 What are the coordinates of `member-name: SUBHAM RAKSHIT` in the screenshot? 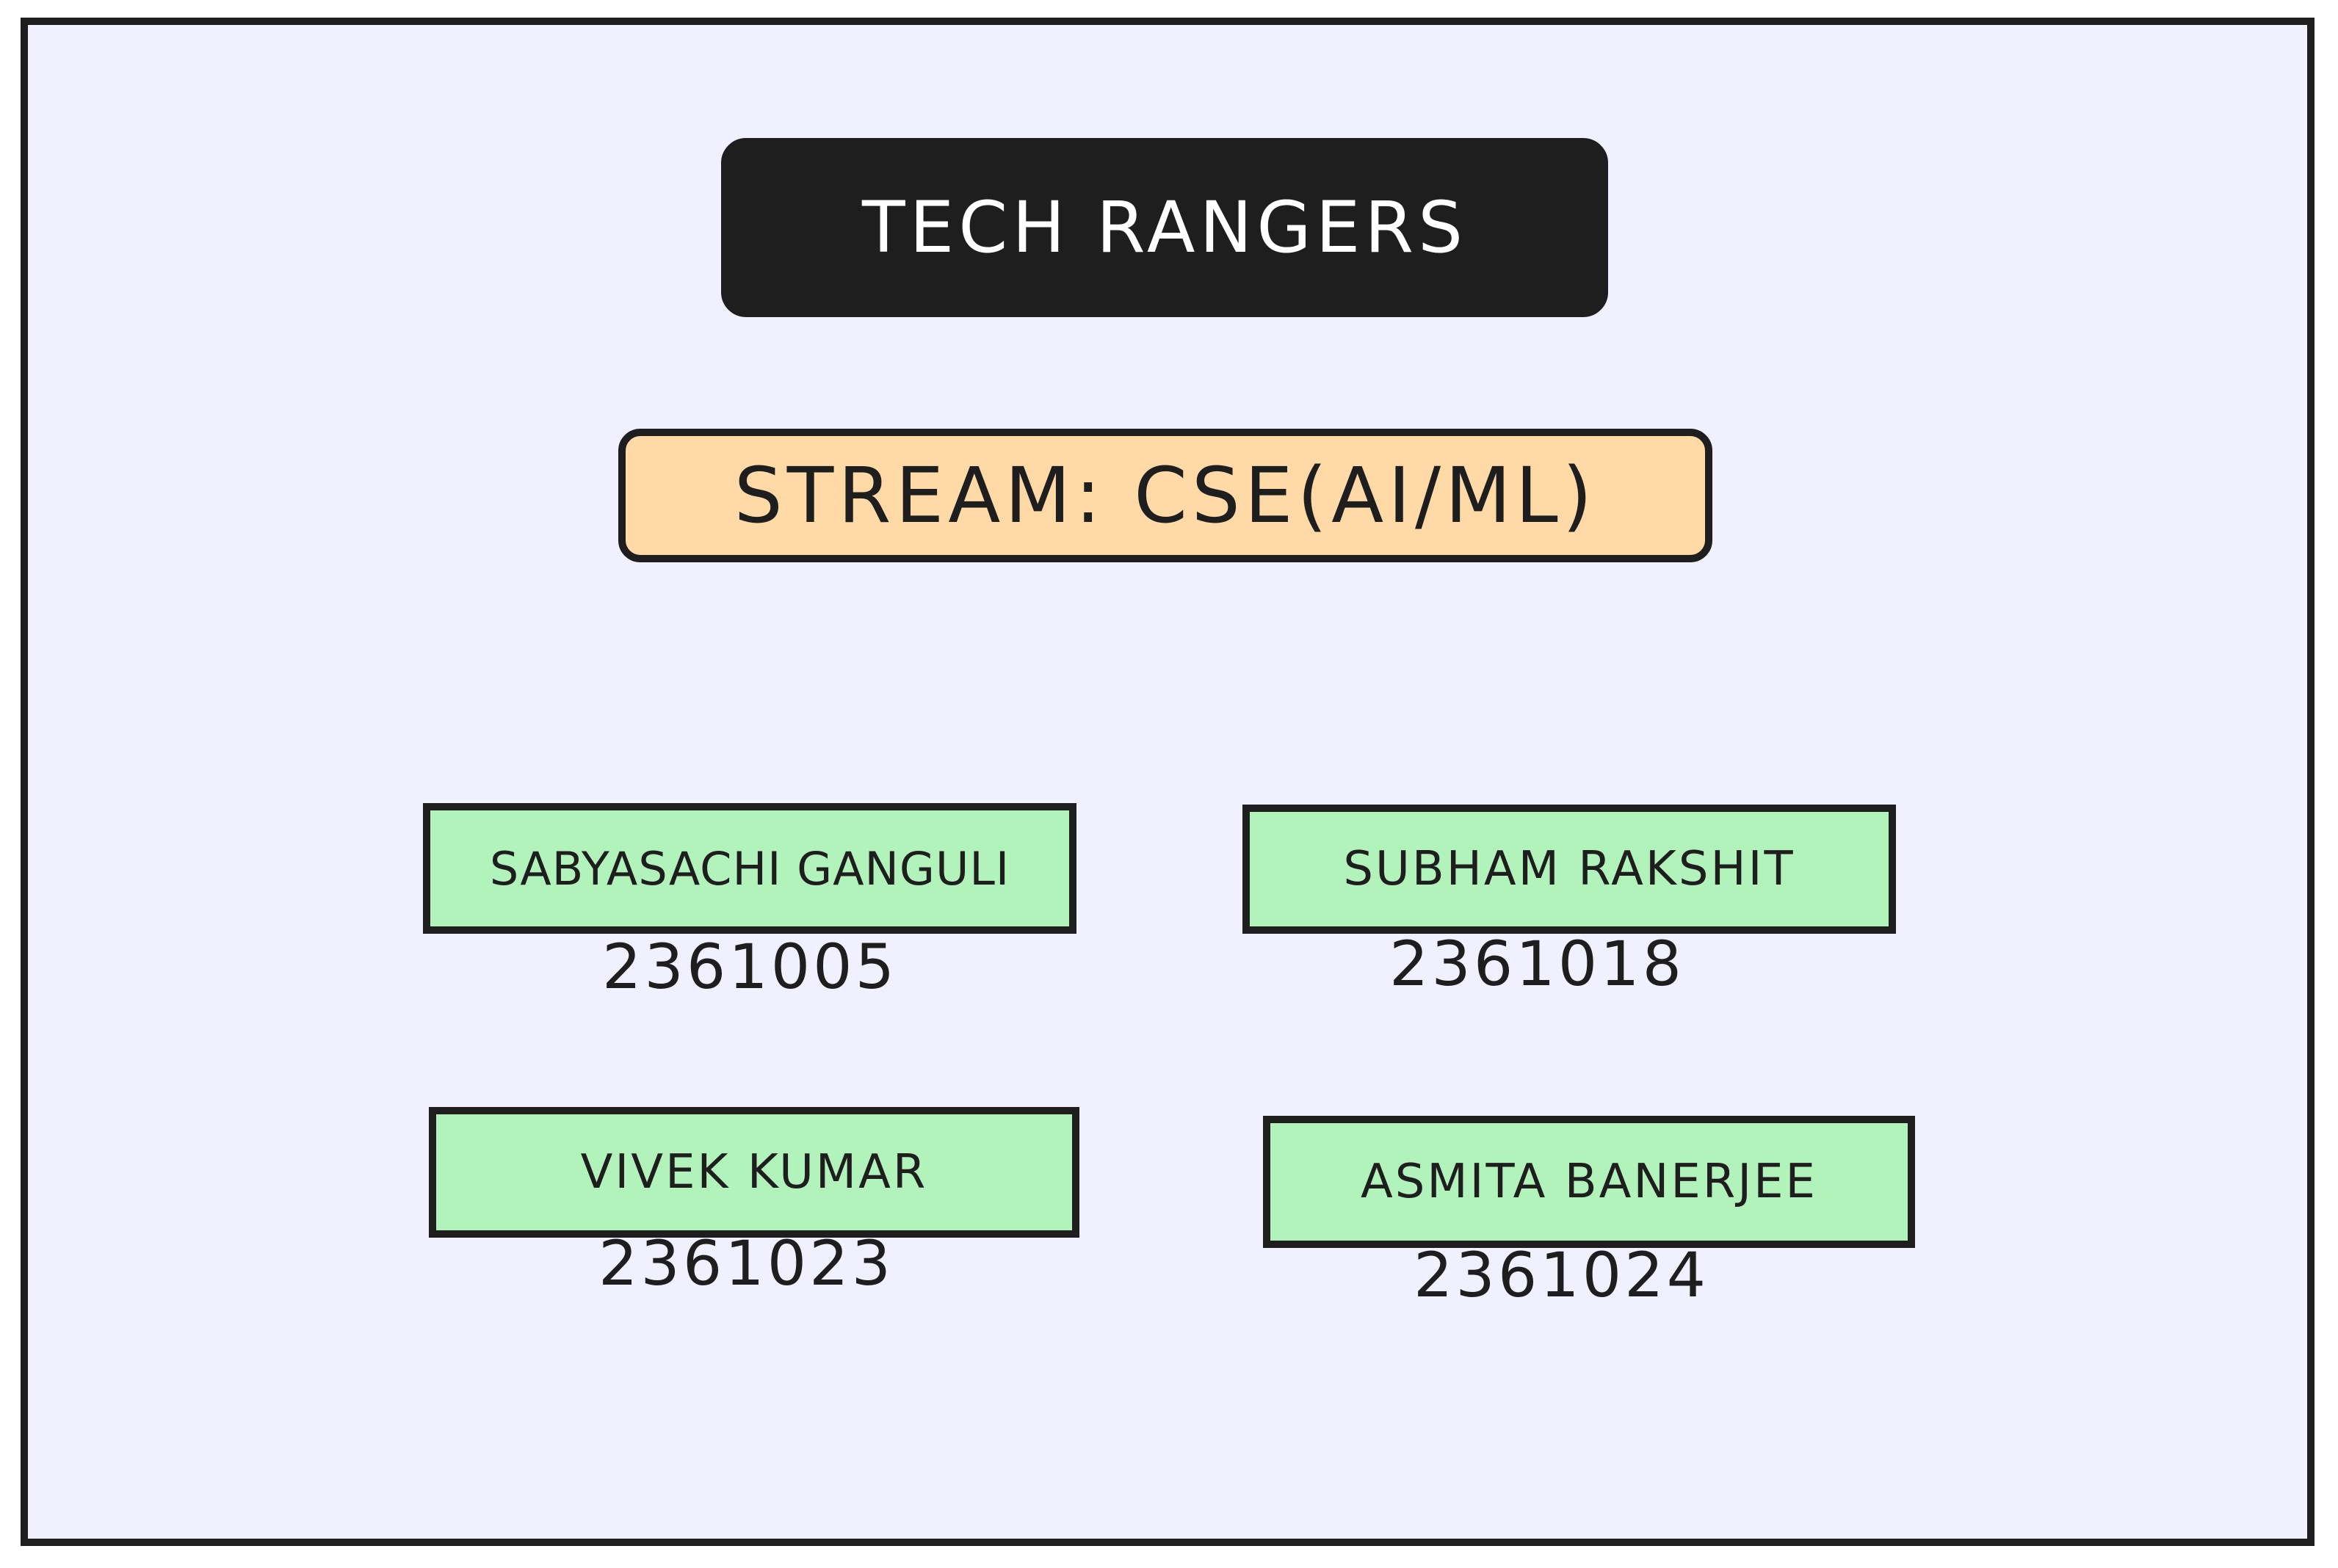 It's located at (1569, 869).